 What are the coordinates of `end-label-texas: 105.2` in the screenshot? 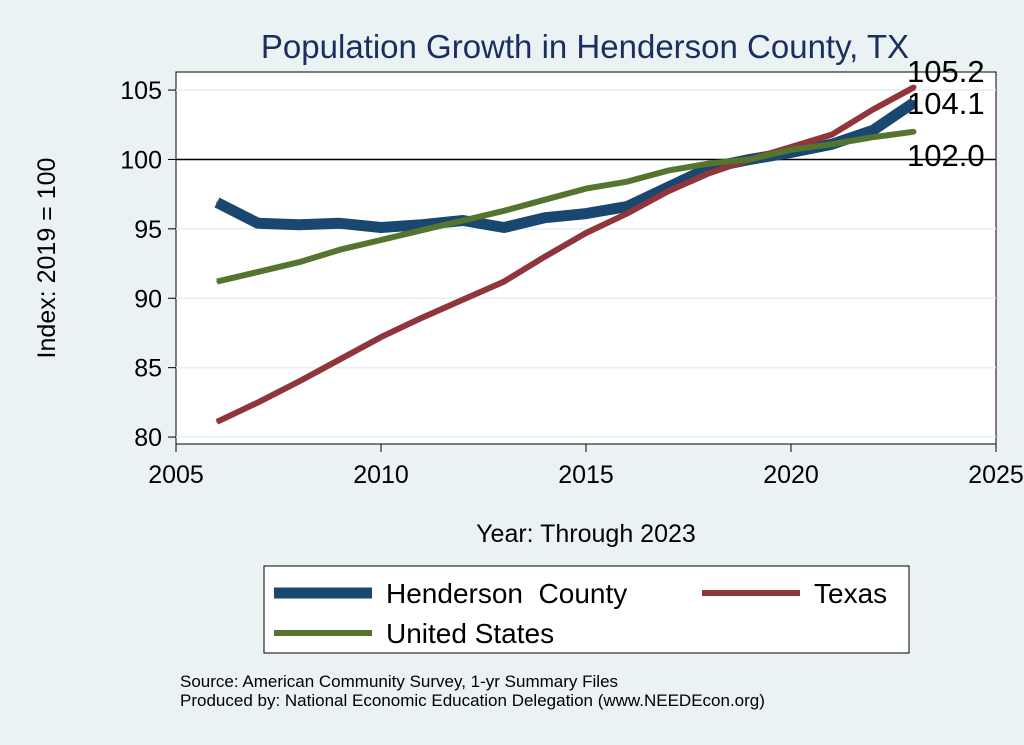 It's located at (946, 71).